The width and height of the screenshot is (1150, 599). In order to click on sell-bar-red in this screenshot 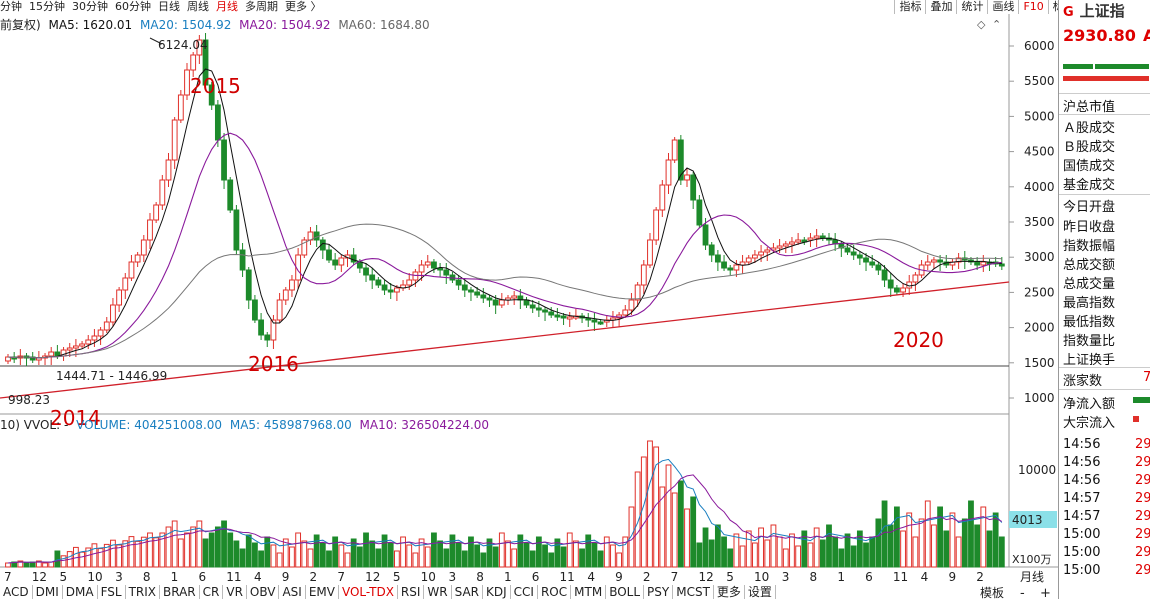, I will do `click(1106, 78)`.